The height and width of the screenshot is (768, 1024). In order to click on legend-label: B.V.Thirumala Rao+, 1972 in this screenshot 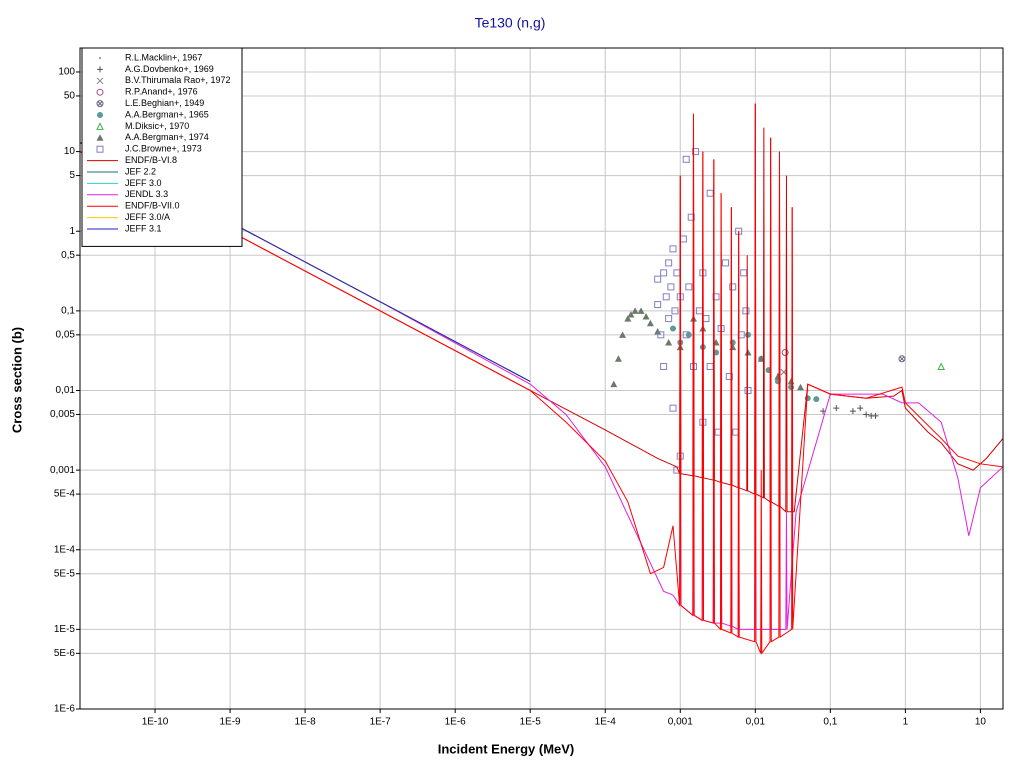, I will do `click(177, 80)`.